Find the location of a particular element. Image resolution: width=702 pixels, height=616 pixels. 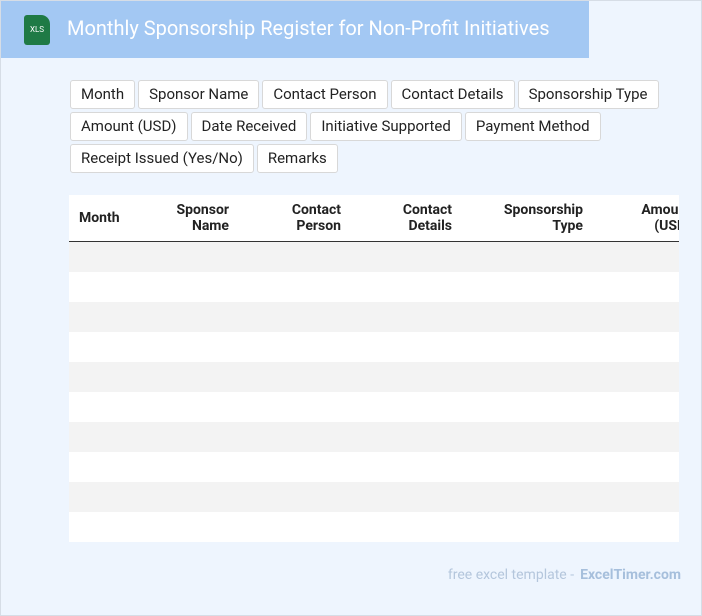

field-tag: Month is located at coordinates (103, 94).